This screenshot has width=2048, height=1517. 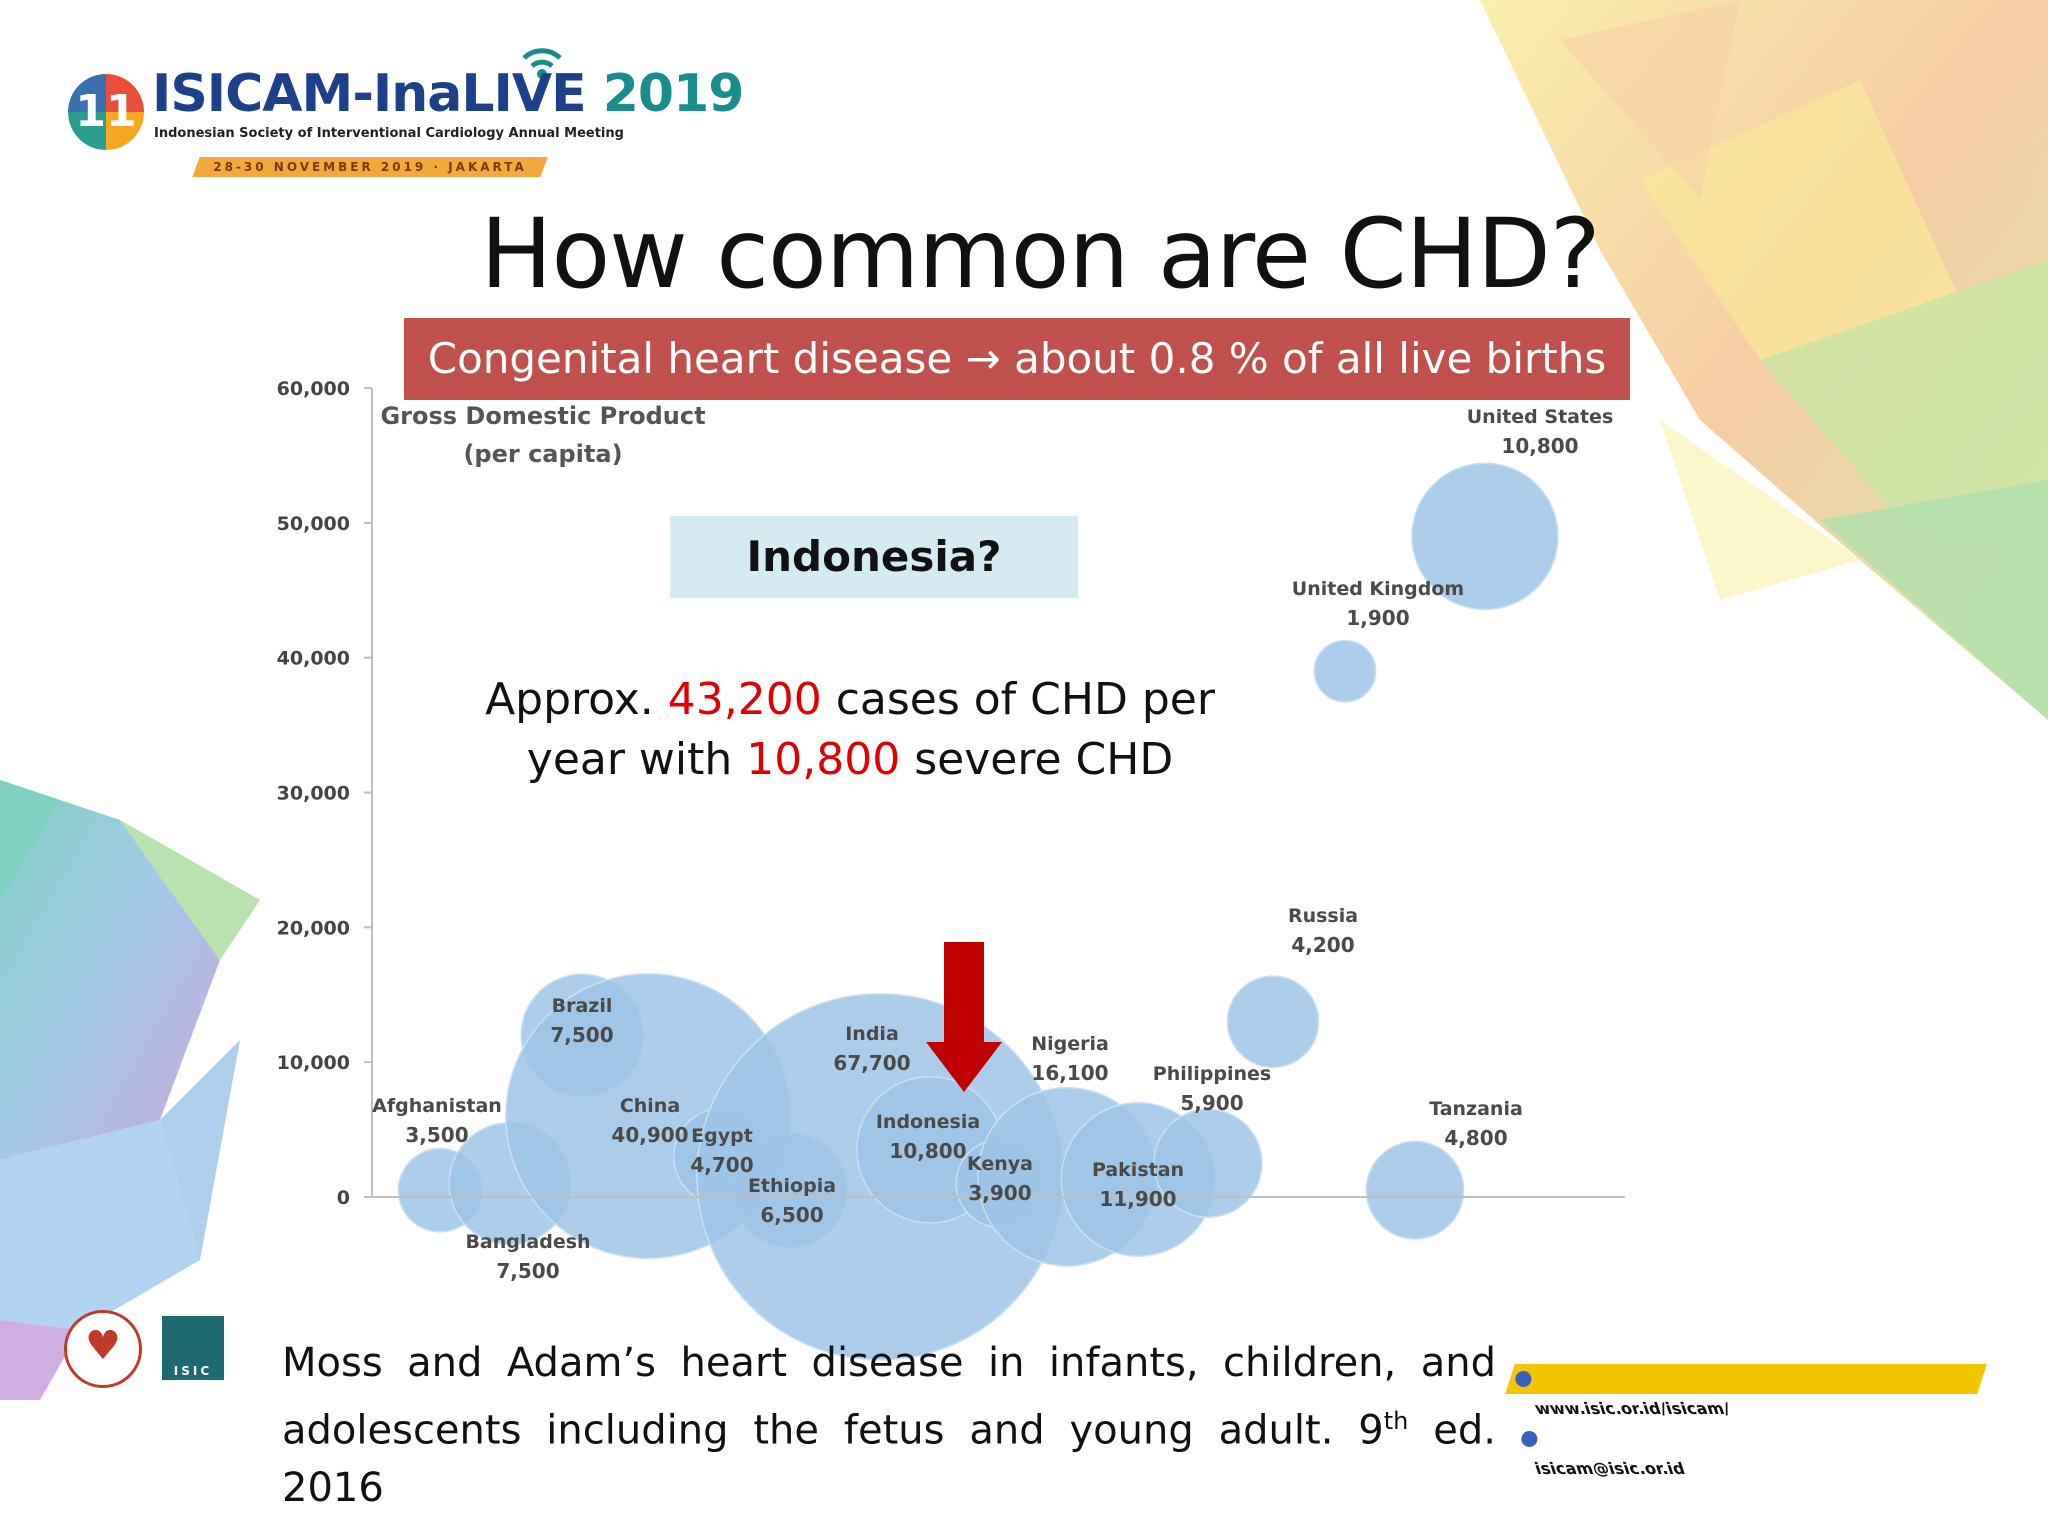 I want to click on bubble-value-label: 5,900, so click(x=1211, y=1103).